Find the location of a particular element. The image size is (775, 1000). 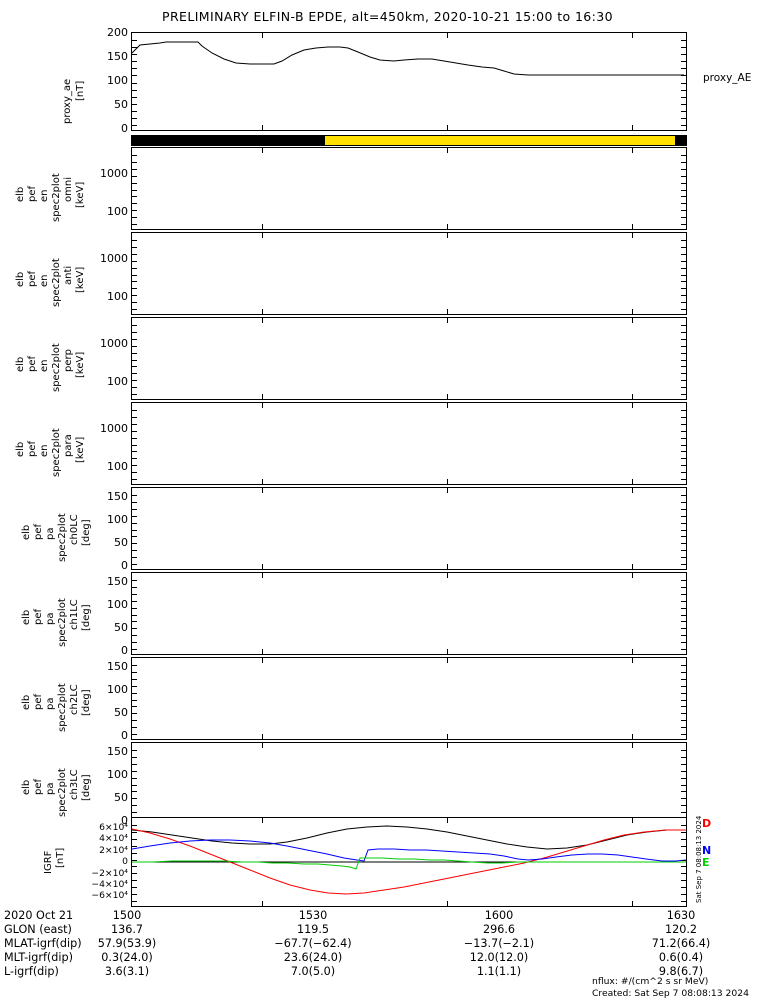

footer-created: Created: Sat Sep 7 08:08:13 2024 is located at coordinates (670, 993).